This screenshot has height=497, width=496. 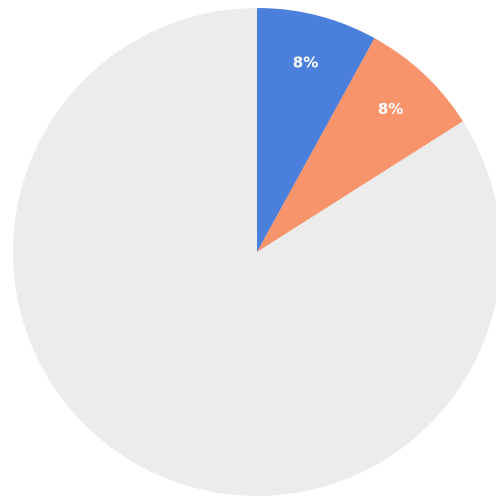 What do you see at coordinates (390, 109) in the screenshot?
I see `pie-slice-label-2: 8%` at bounding box center [390, 109].